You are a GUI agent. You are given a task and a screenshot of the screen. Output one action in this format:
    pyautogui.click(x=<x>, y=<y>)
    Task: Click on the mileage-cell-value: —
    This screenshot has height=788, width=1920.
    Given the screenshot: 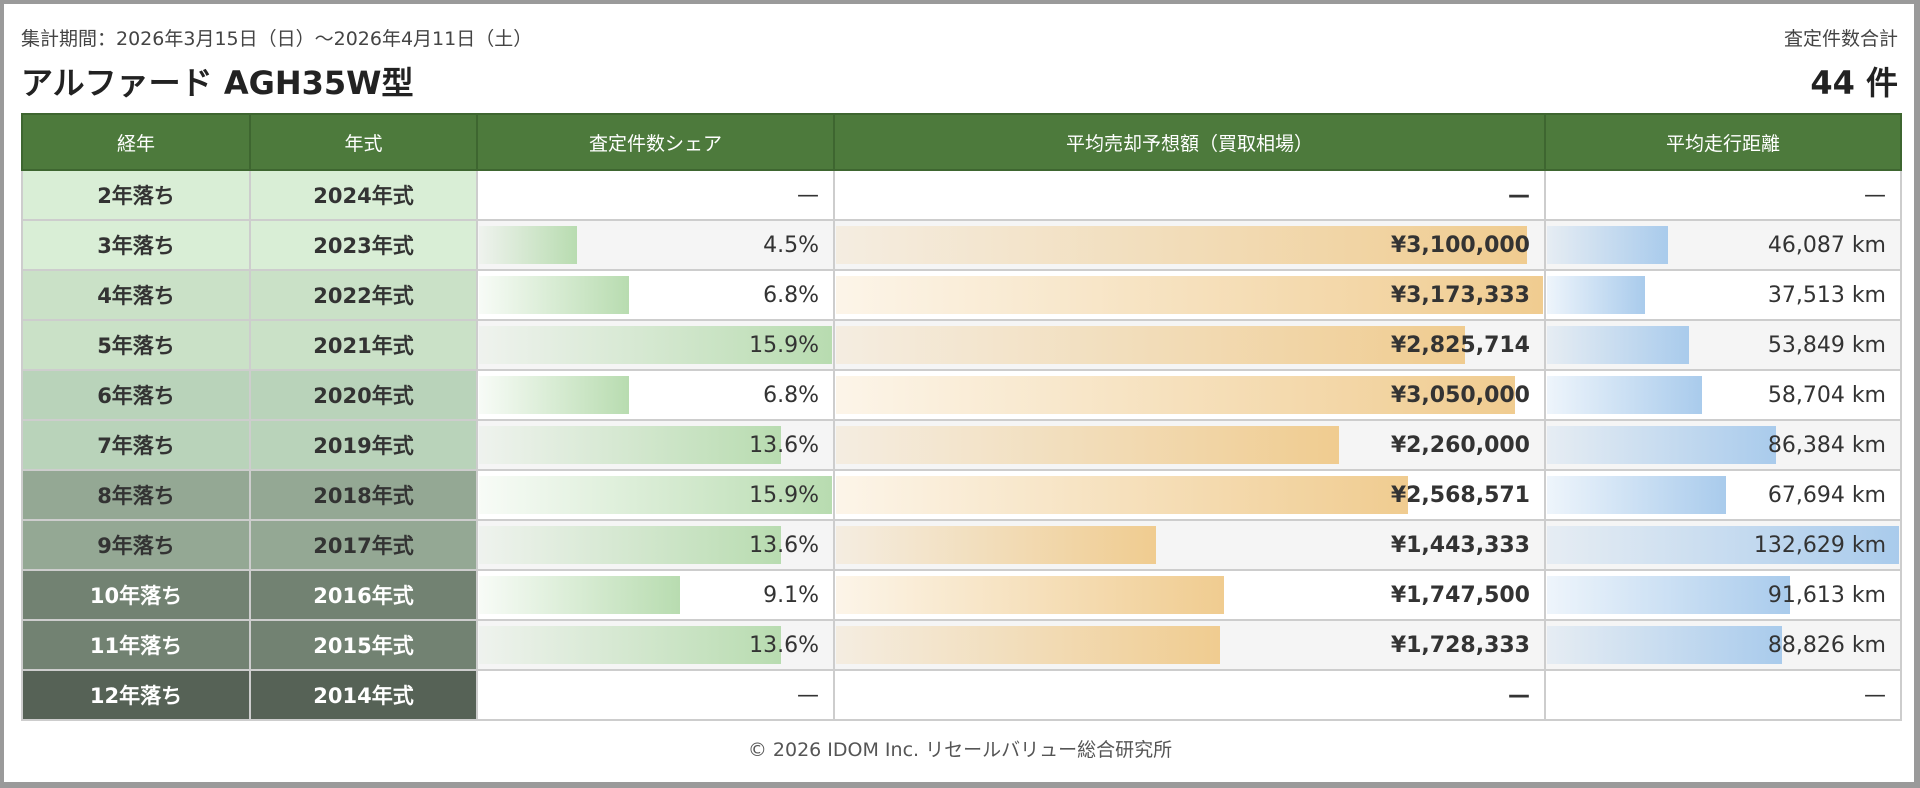 What is the action you would take?
    pyautogui.click(x=1875, y=195)
    